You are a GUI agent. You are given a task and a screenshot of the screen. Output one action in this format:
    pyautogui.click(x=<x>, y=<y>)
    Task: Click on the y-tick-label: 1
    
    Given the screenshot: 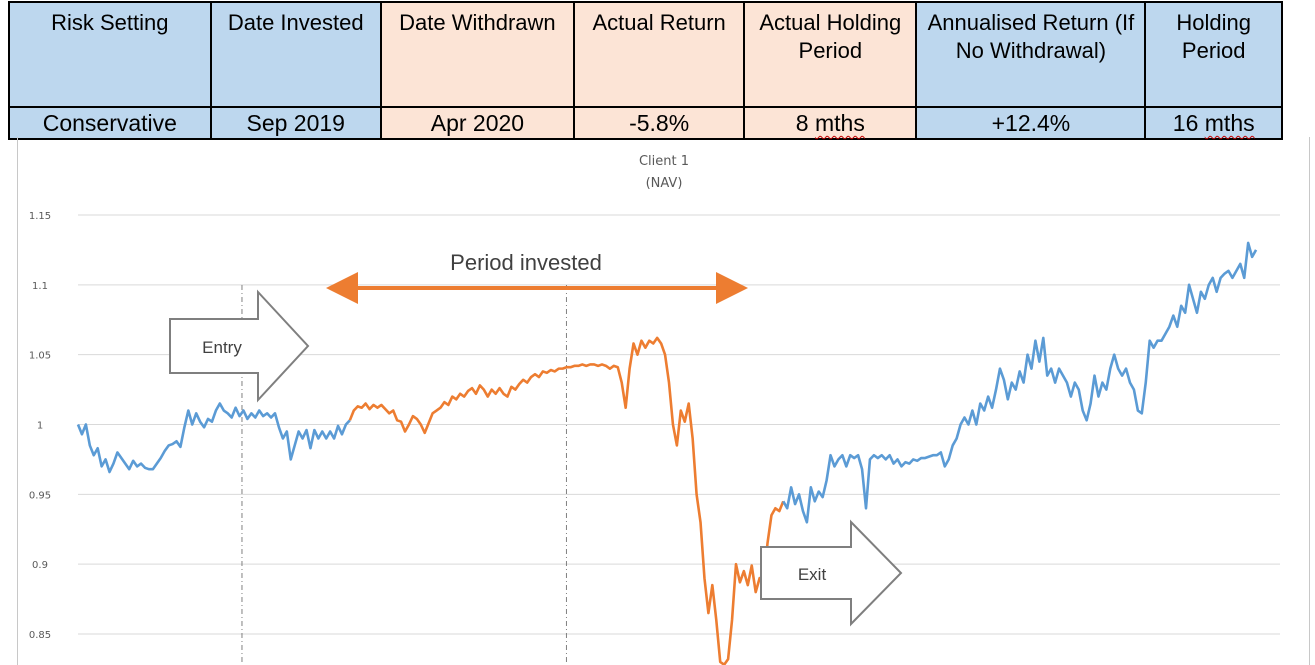 What is the action you would take?
    pyautogui.click(x=40, y=425)
    